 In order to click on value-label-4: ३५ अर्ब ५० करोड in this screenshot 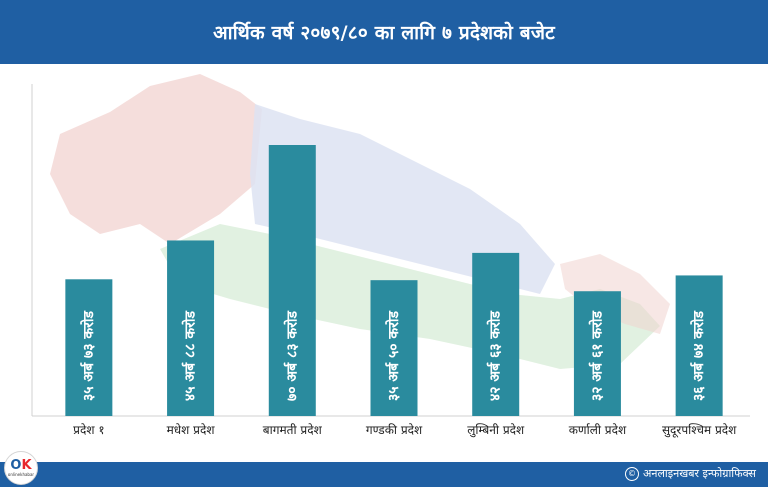, I will do `click(393, 355)`.